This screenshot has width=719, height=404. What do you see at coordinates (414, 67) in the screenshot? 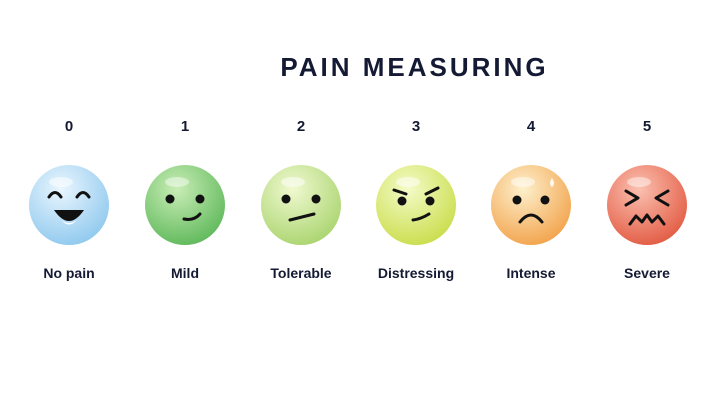
I see `page-title: PAIN MEASURING` at bounding box center [414, 67].